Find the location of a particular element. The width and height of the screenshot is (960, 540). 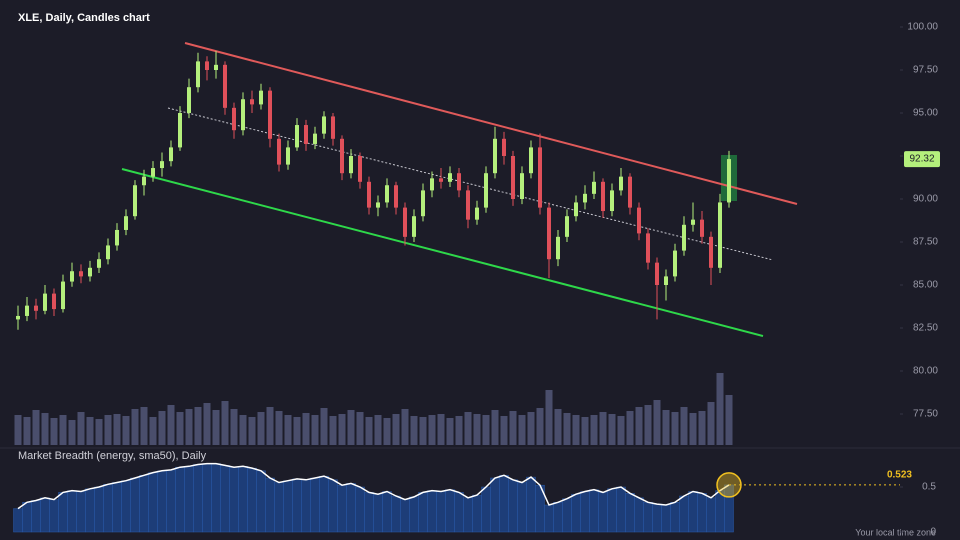

last-marker is located at coordinates (729, 485).